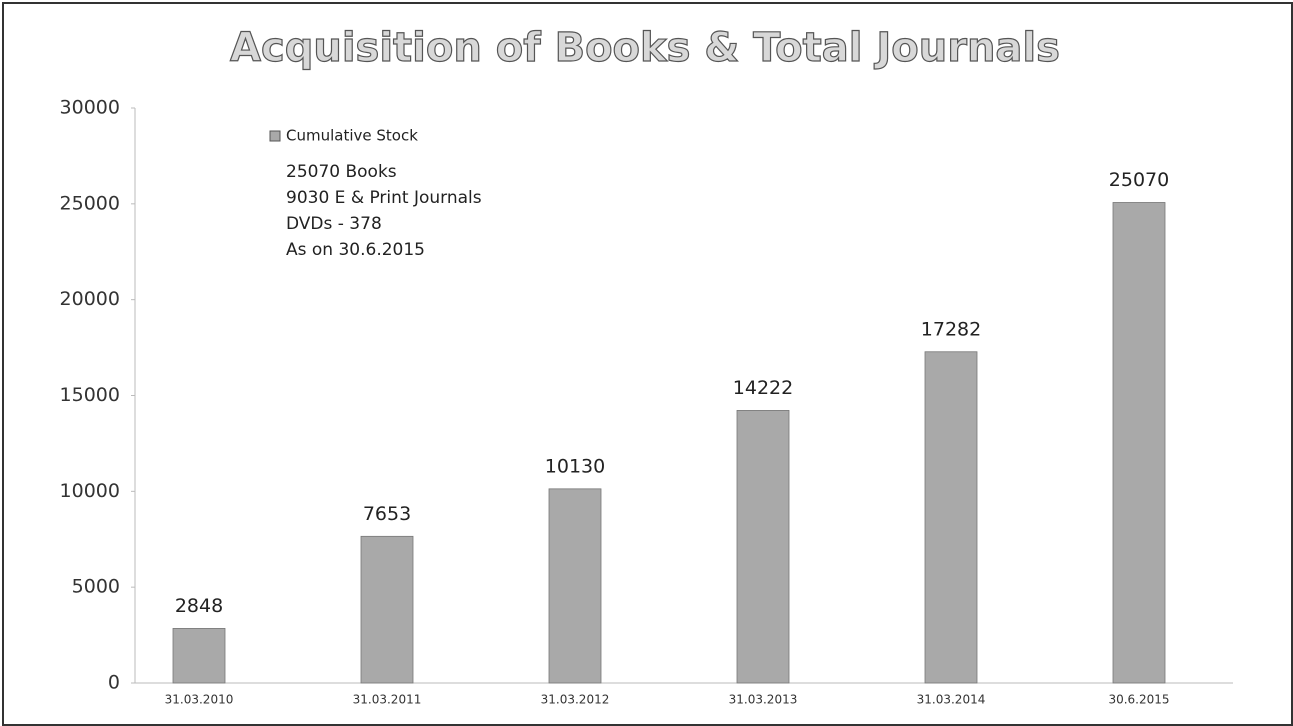  I want to click on y-tick-label: 20000, so click(90, 299).